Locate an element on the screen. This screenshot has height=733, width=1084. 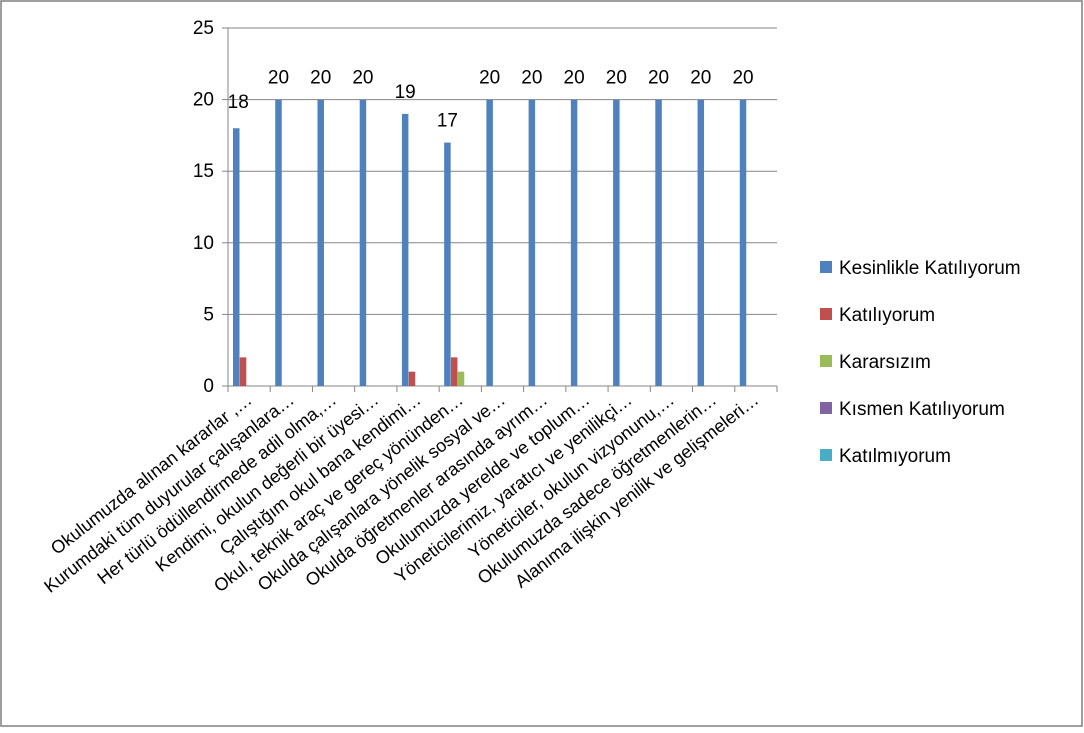
y-tick-label: 5 is located at coordinates (208, 314).